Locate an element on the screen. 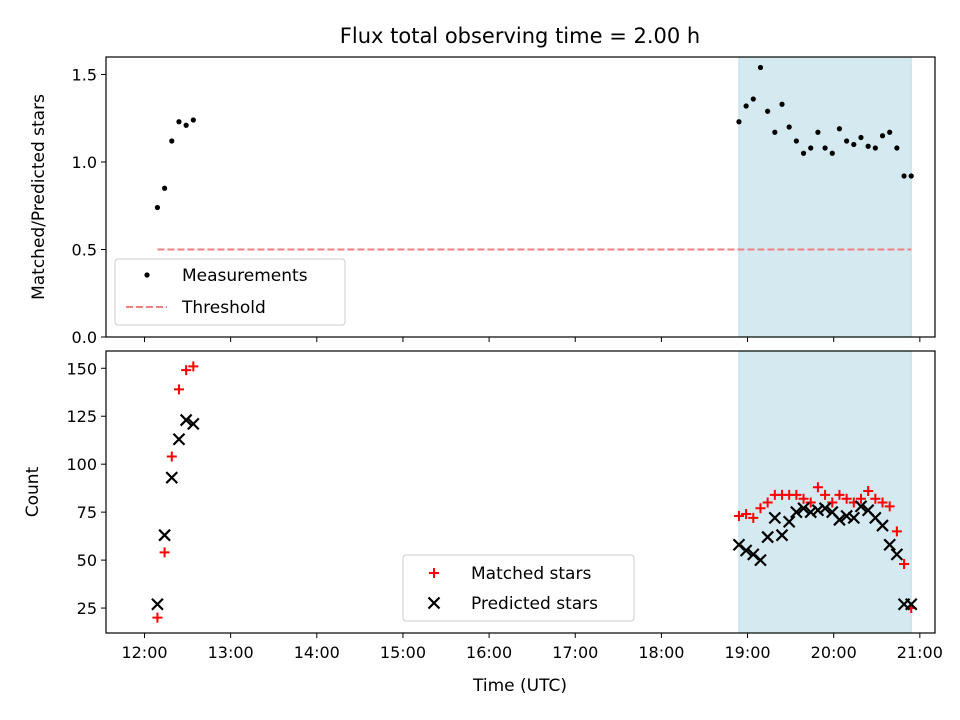  legend-matched-marker is located at coordinates (434, 573).